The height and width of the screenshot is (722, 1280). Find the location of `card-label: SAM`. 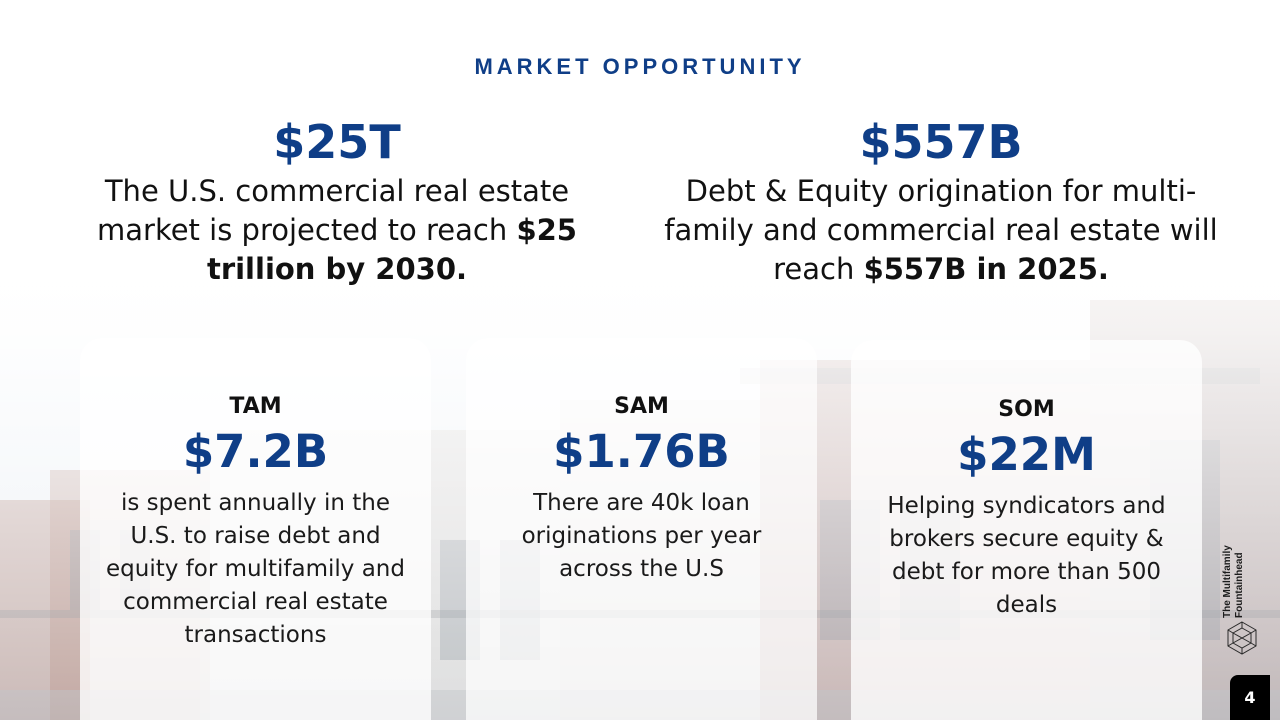

card-label: SAM is located at coordinates (641, 406).